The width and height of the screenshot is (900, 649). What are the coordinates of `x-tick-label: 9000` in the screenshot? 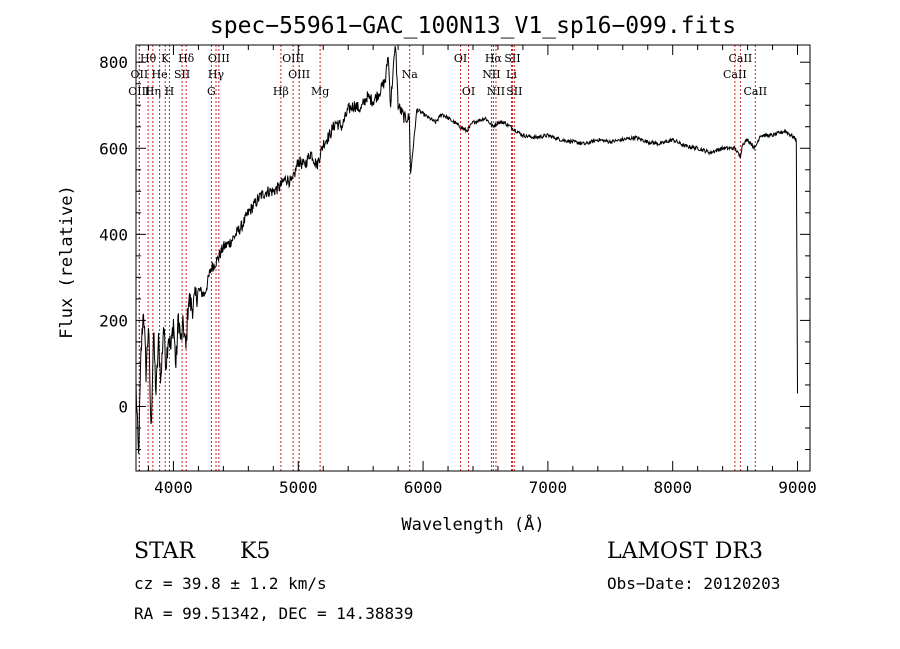 It's located at (797, 487).